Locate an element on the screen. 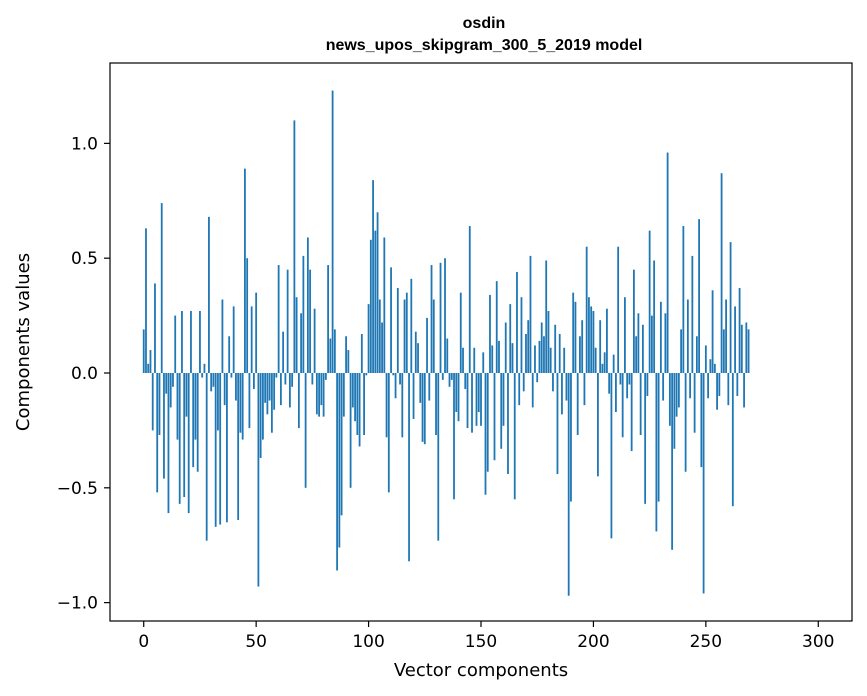 This screenshot has width=867, height=696. x-axis-ticks: 0 50 100 150 200 250 300 is located at coordinates (486, 636).